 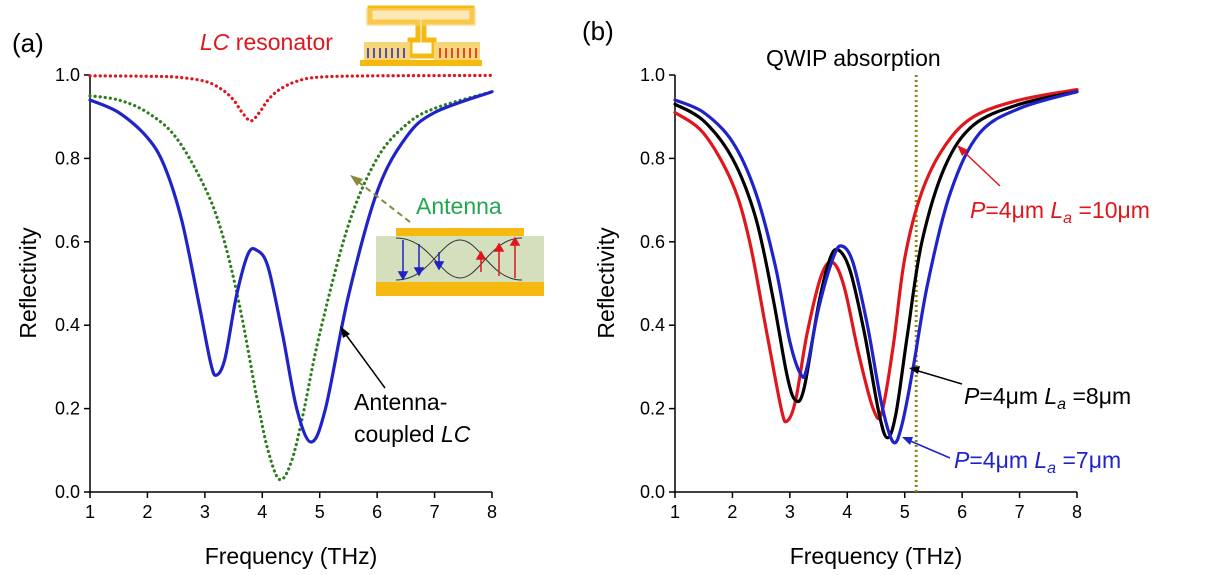 What do you see at coordinates (147, 512) in the screenshot?
I see `panel-a-xtick-label: 2` at bounding box center [147, 512].